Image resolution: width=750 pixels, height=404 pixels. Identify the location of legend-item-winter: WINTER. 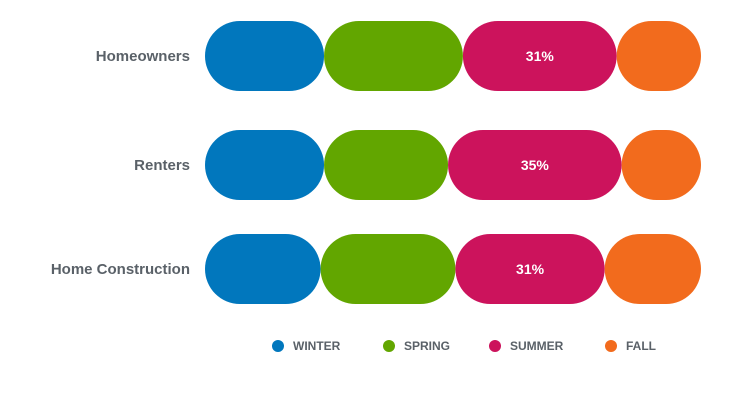
(306, 346).